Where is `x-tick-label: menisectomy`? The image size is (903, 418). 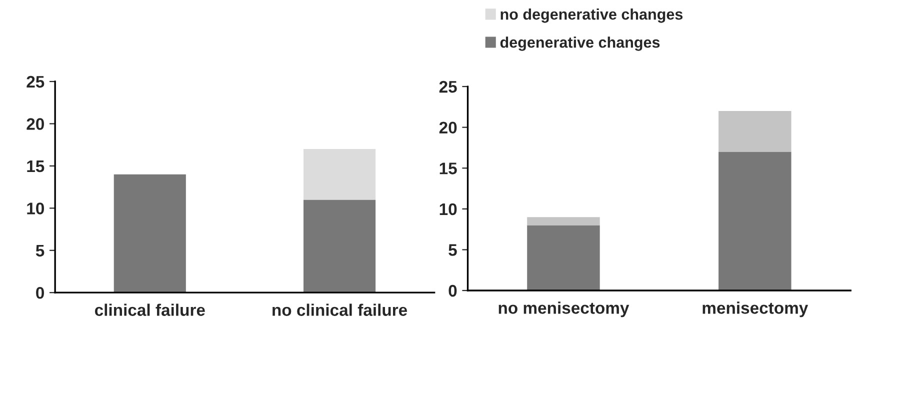
x-tick-label: menisectomy is located at coordinates (755, 310).